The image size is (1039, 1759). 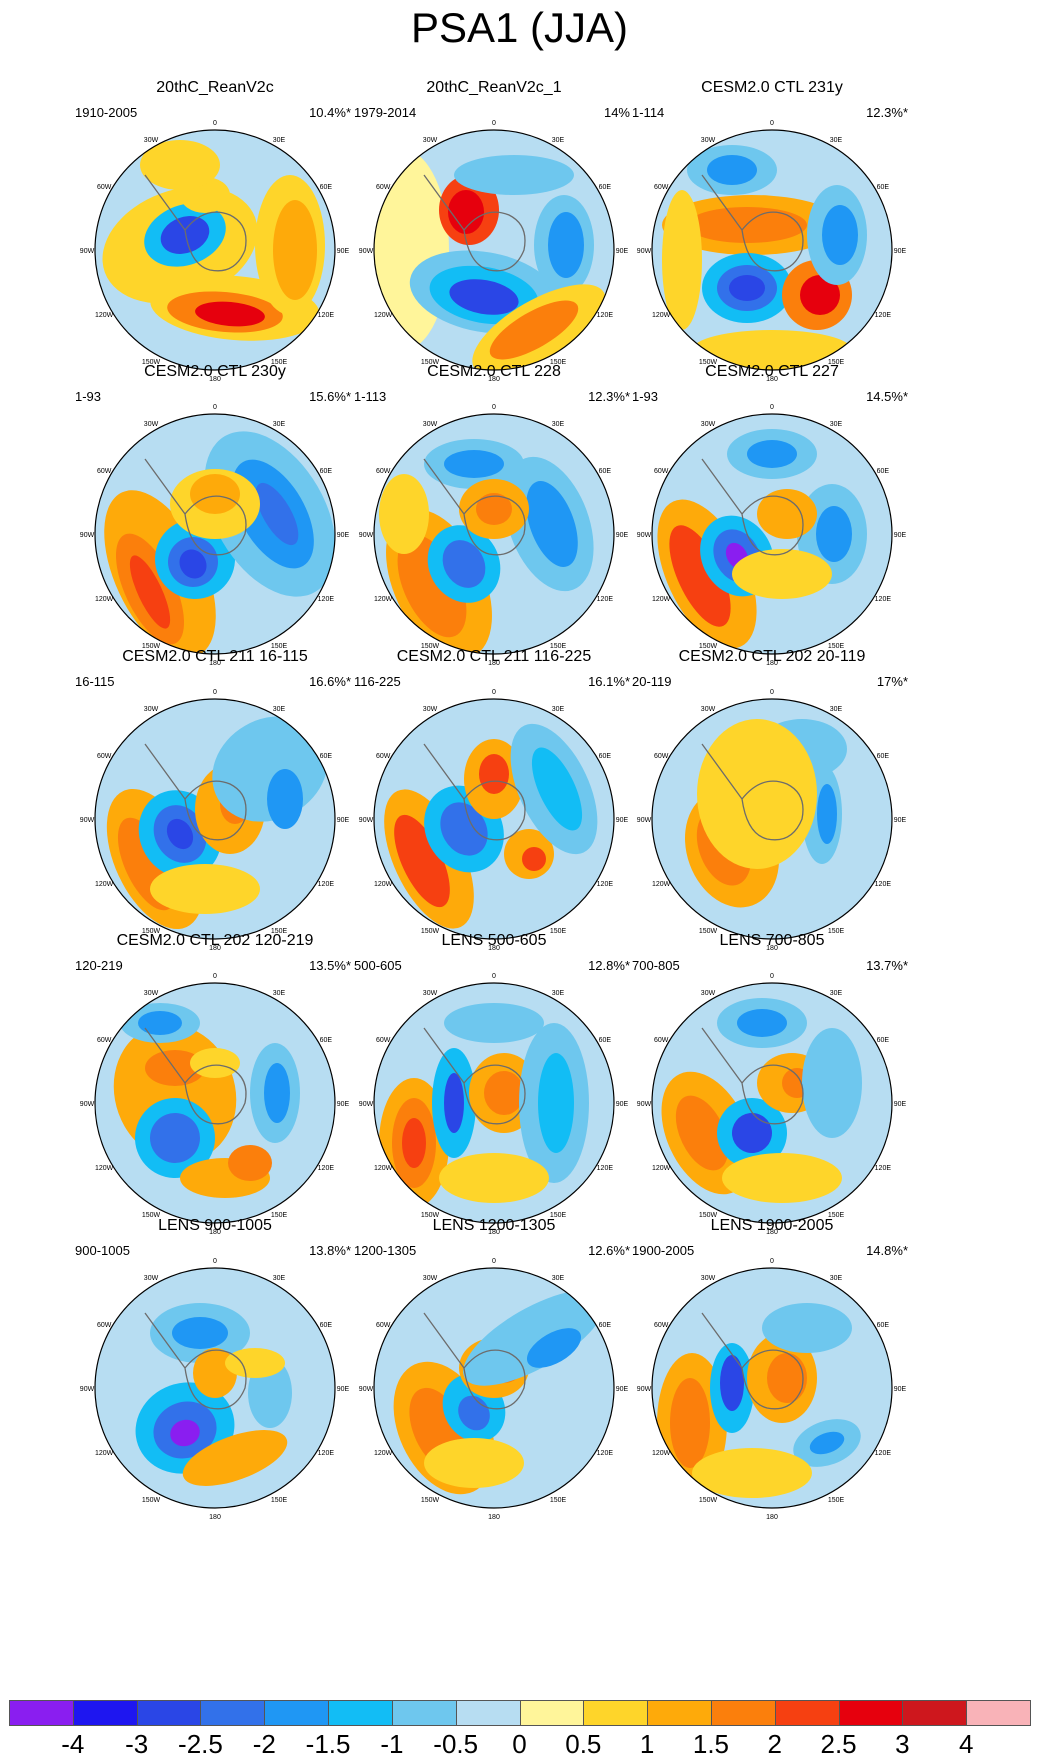 What do you see at coordinates (887, 396) in the screenshot?
I see `panel-variance-pct: 14.5%*` at bounding box center [887, 396].